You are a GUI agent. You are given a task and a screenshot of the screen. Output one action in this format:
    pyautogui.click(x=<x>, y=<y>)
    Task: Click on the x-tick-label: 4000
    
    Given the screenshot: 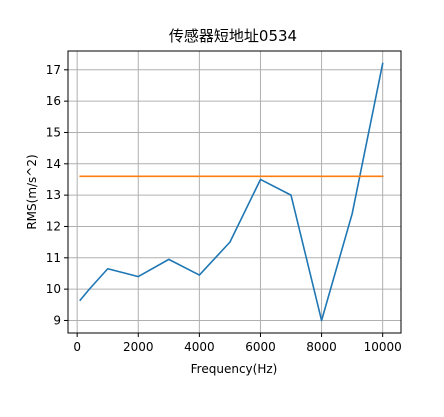 What is the action you would take?
    pyautogui.click(x=199, y=347)
    